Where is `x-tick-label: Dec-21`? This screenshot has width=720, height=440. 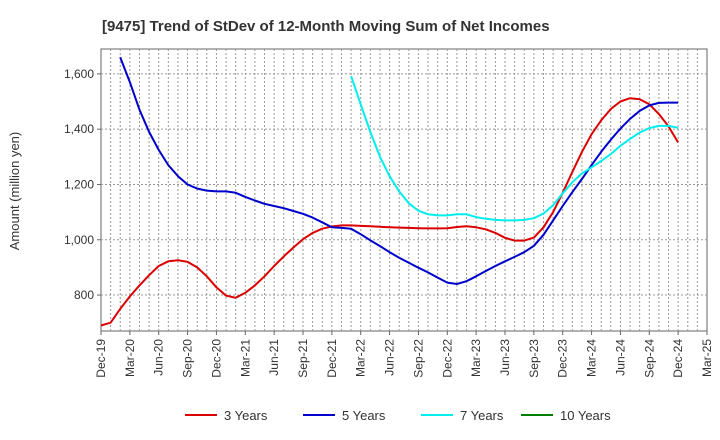 x-tick-label: Dec-21 is located at coordinates (332, 358).